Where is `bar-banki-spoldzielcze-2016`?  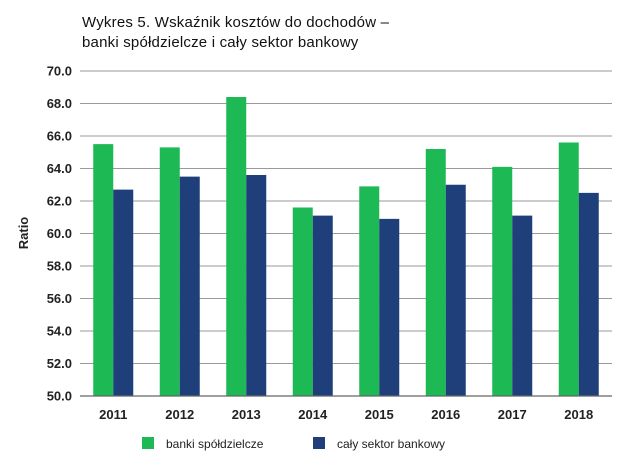 bar-banki-spoldzielcze-2016 is located at coordinates (435, 272).